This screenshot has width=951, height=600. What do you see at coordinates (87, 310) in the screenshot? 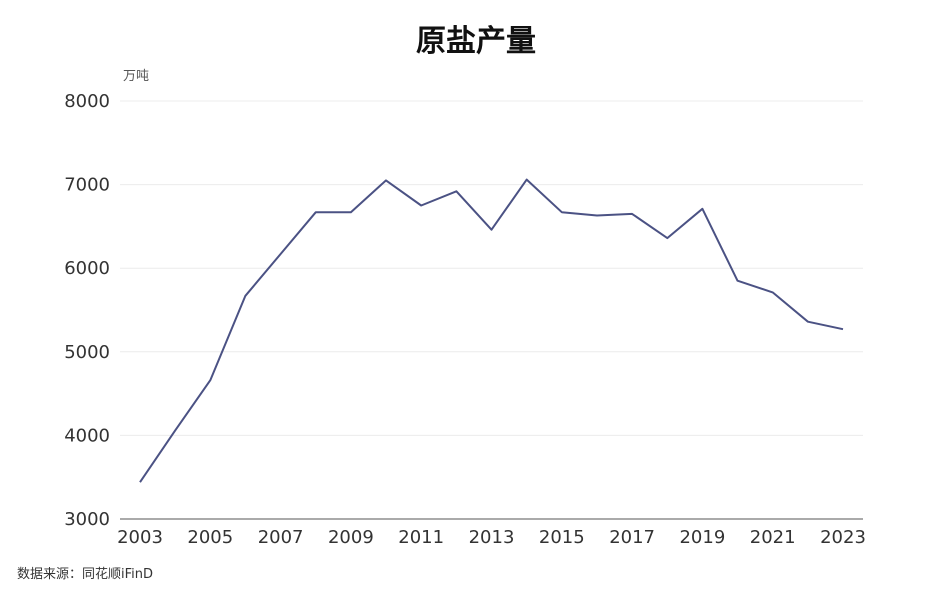
I see `y-tick-labels: 3000 4000 5000 6000 7000 8000` at bounding box center [87, 310].